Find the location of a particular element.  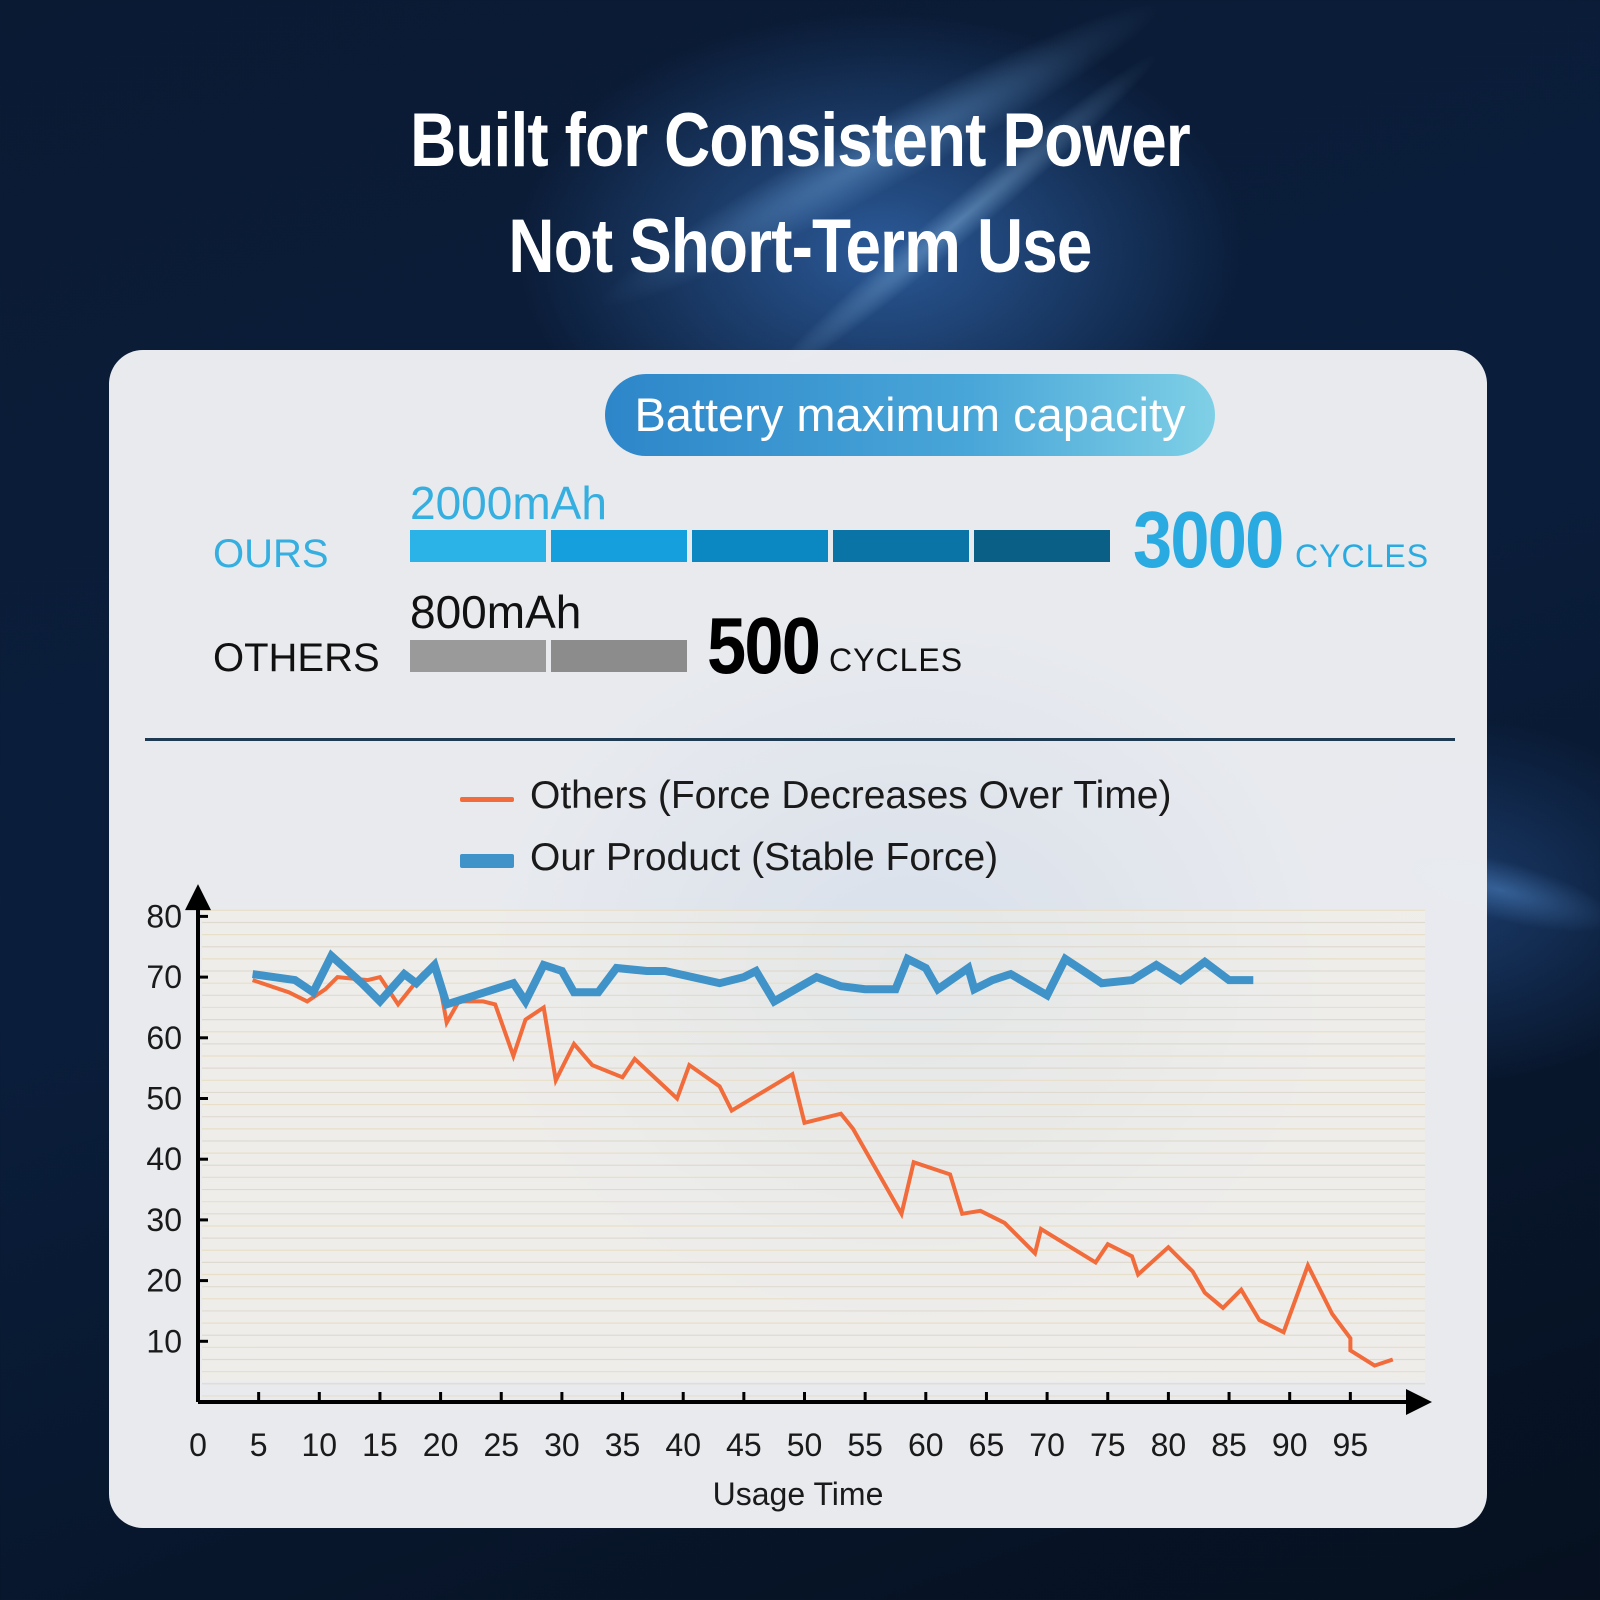

x-tick-label: 70 is located at coordinates (1047, 1445).